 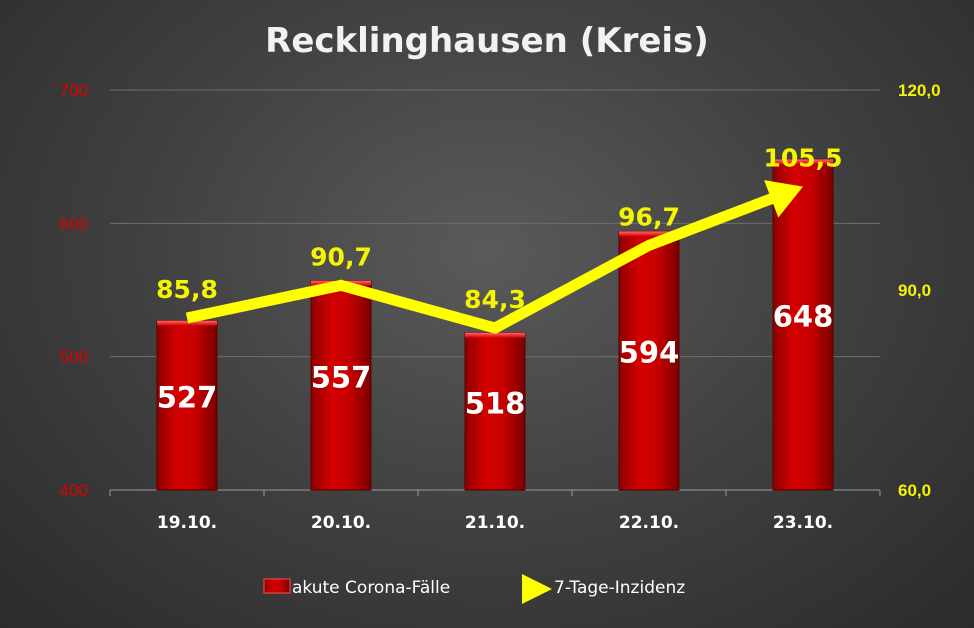 I want to click on bar-data-labels: 527 557 518 594 648, so click(x=495, y=360).